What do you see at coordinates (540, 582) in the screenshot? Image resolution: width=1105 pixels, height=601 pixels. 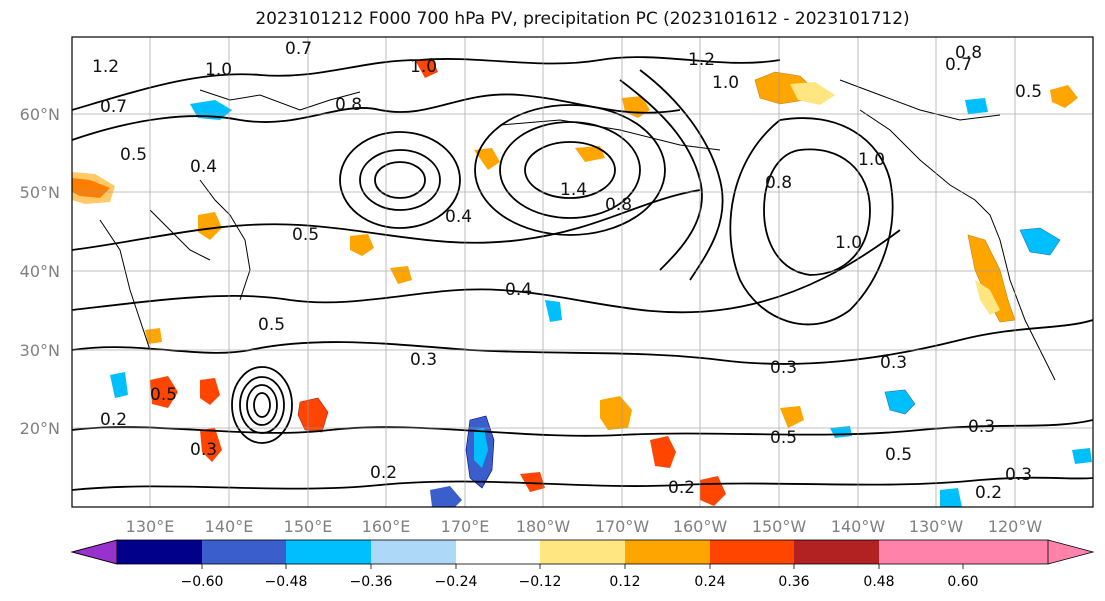 I see `colorbar-tick-label: −0.12` at bounding box center [540, 582].